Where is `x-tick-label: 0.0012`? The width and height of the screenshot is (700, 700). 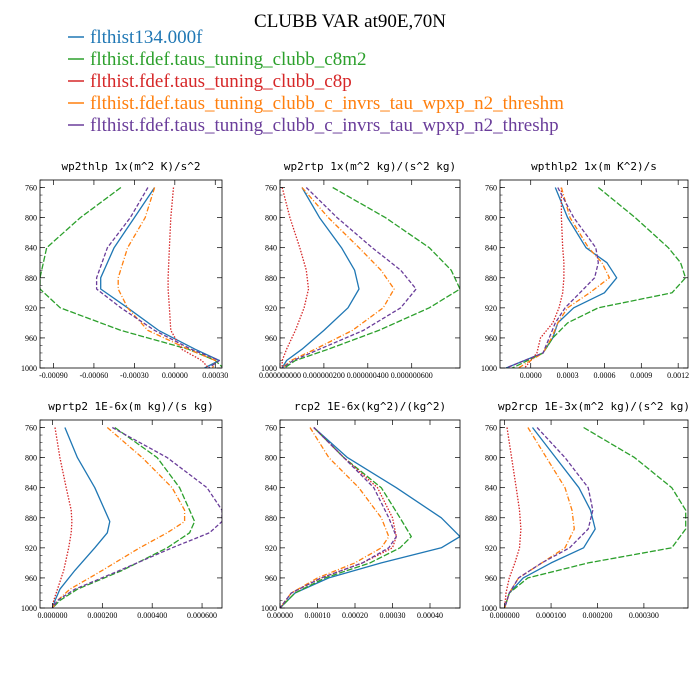
x-tick-label: 0.0012 is located at coordinates (678, 375).